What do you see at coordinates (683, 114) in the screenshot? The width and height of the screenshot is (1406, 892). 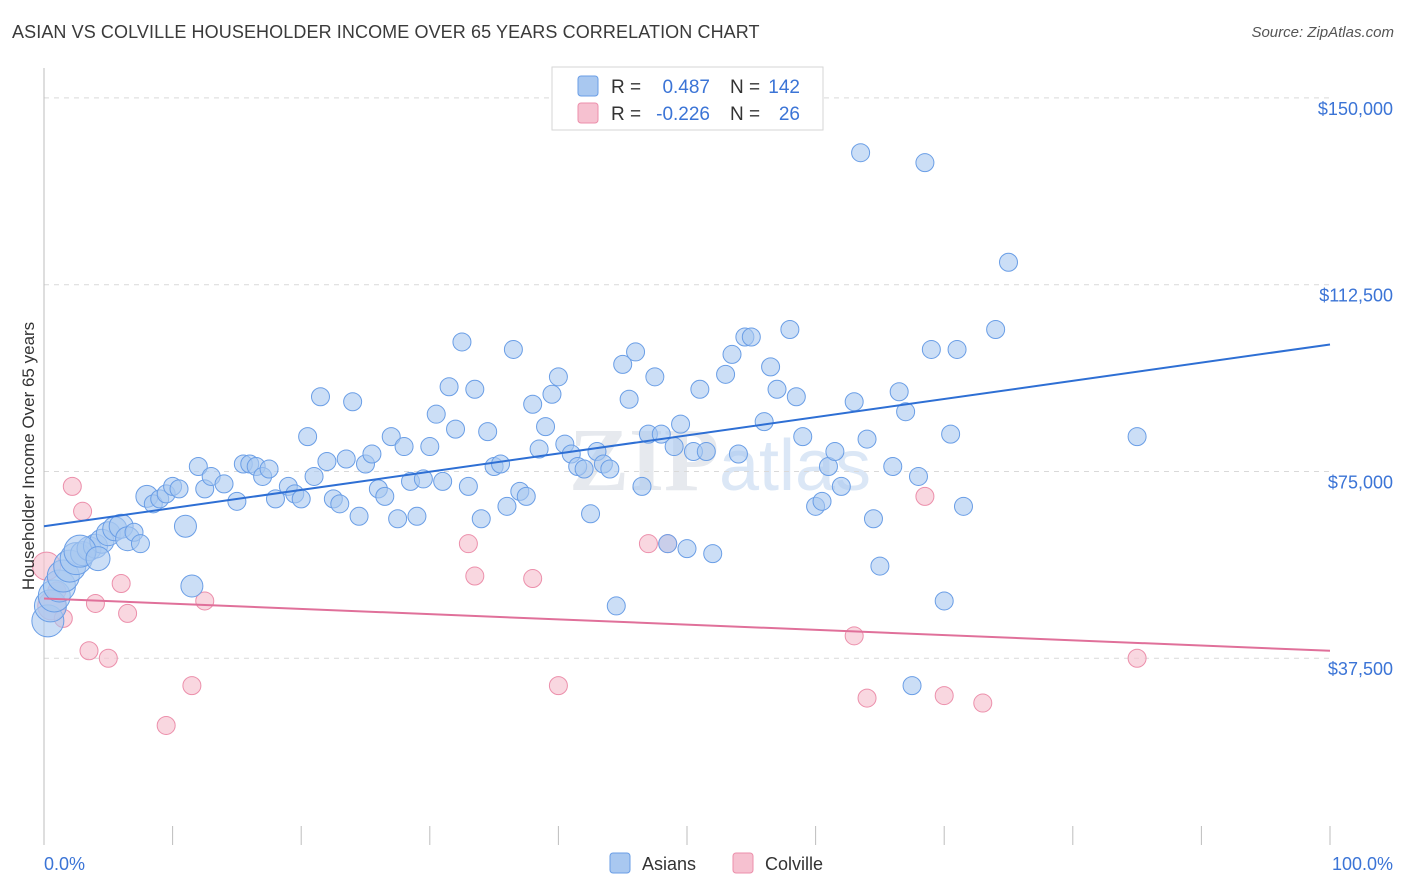 I see `legend-r-value-colville: -0.226` at bounding box center [683, 114].